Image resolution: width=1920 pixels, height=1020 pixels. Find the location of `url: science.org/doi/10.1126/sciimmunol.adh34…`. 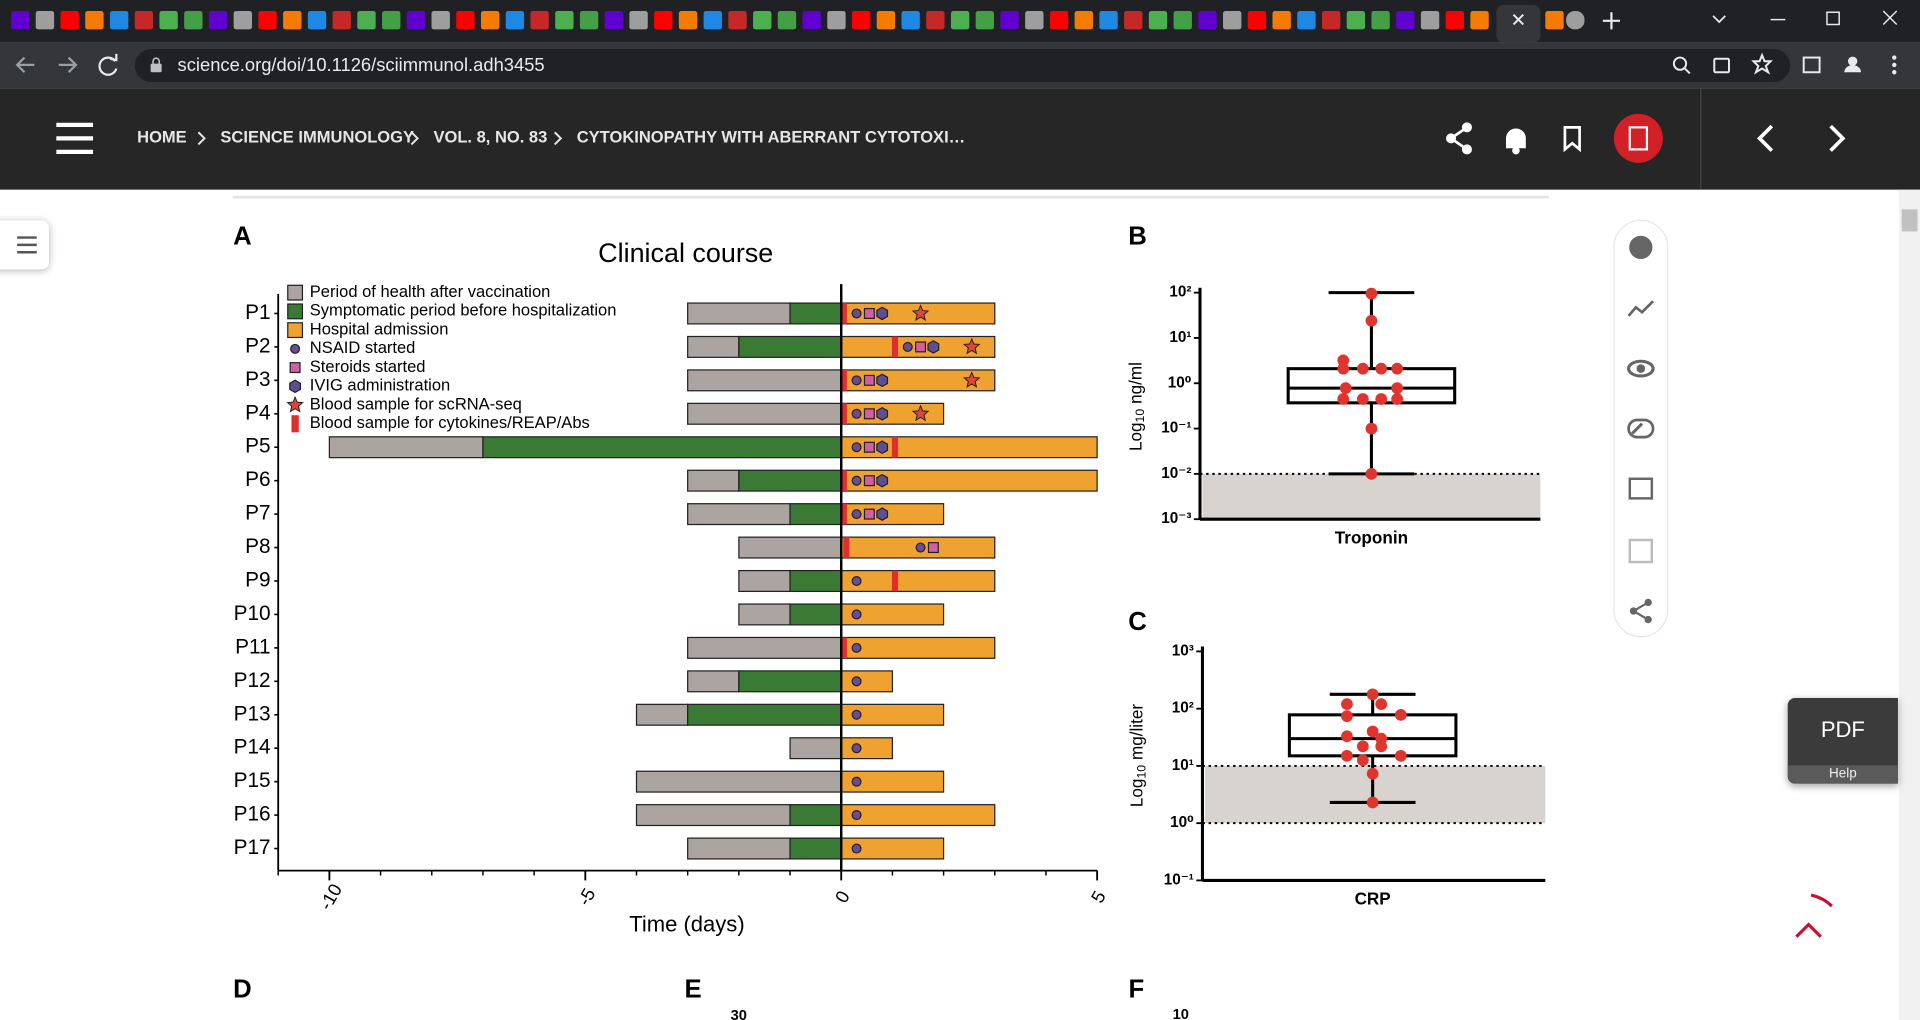

url: science.org/doi/10.1126/sciimmunol.adh34… is located at coordinates (361, 64).